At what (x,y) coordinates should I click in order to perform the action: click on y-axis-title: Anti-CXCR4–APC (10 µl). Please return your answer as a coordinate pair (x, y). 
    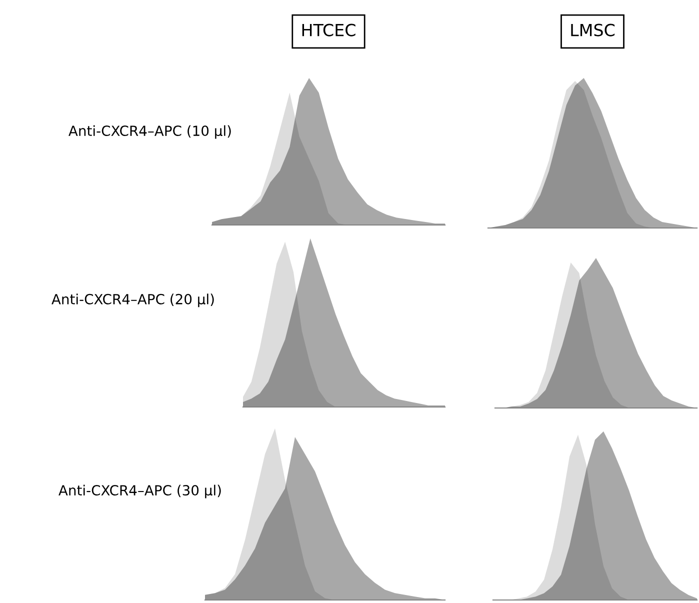
    Looking at the image, I should click on (149, 132).